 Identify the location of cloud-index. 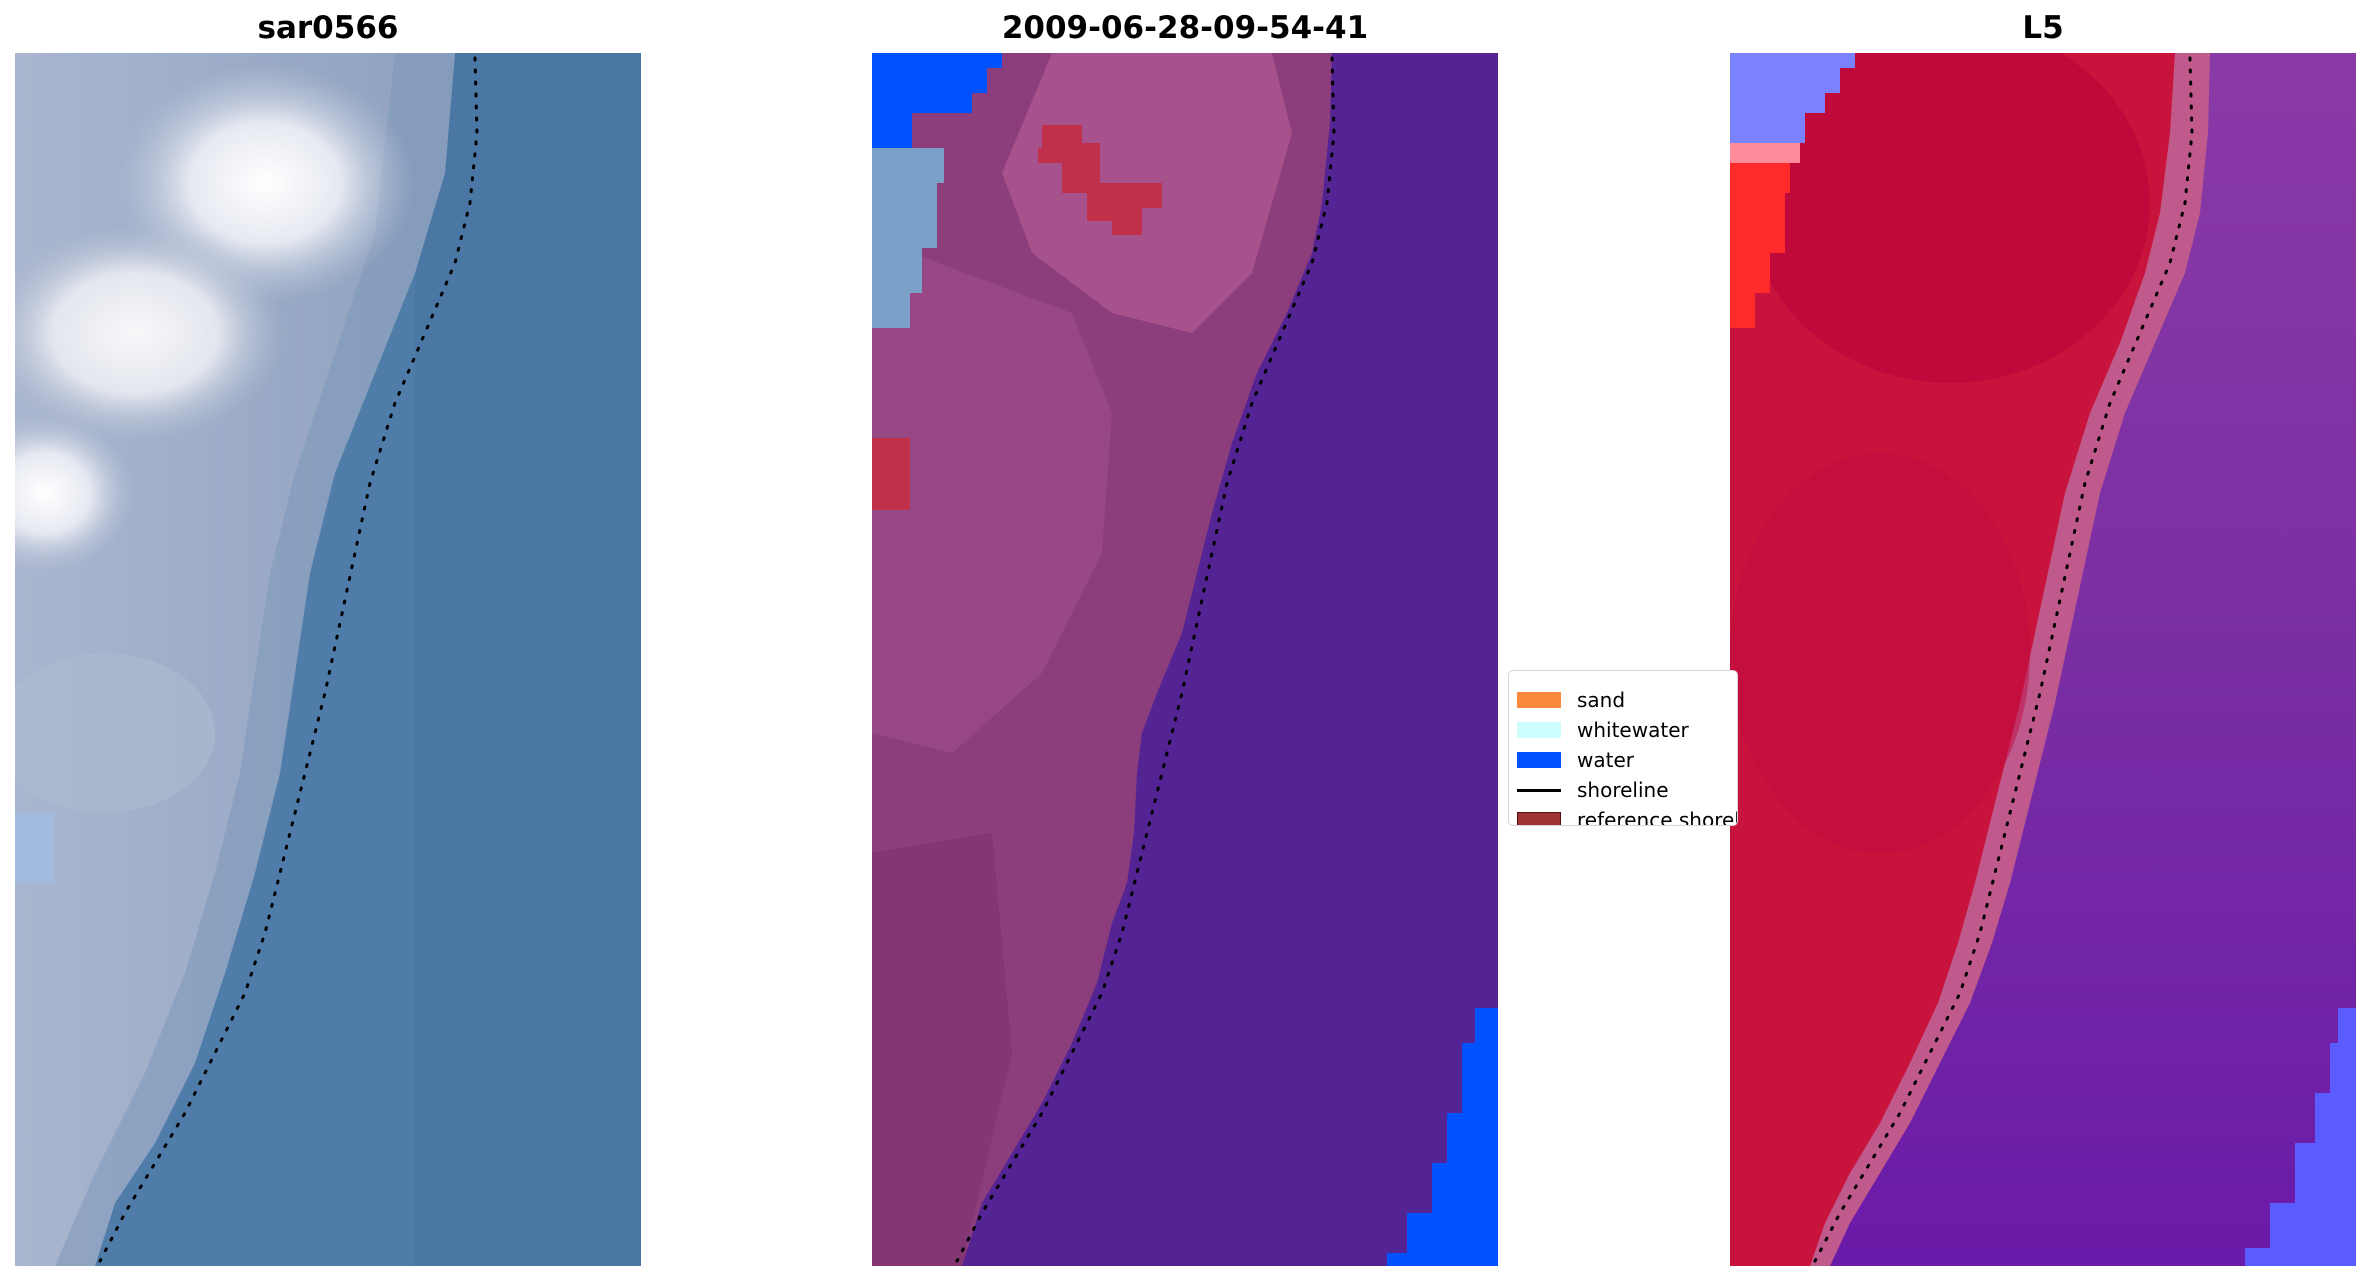
(1760, 245).